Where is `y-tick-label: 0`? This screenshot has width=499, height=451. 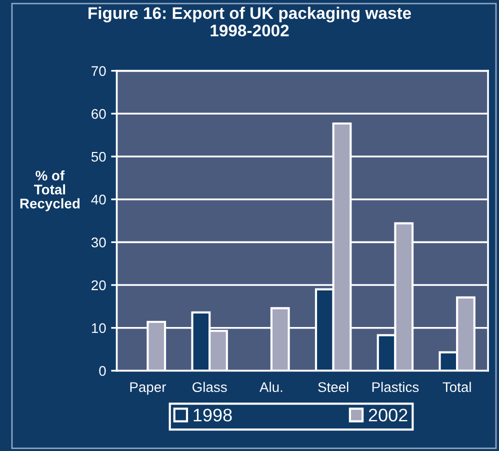 y-tick-label: 0 is located at coordinates (102, 371).